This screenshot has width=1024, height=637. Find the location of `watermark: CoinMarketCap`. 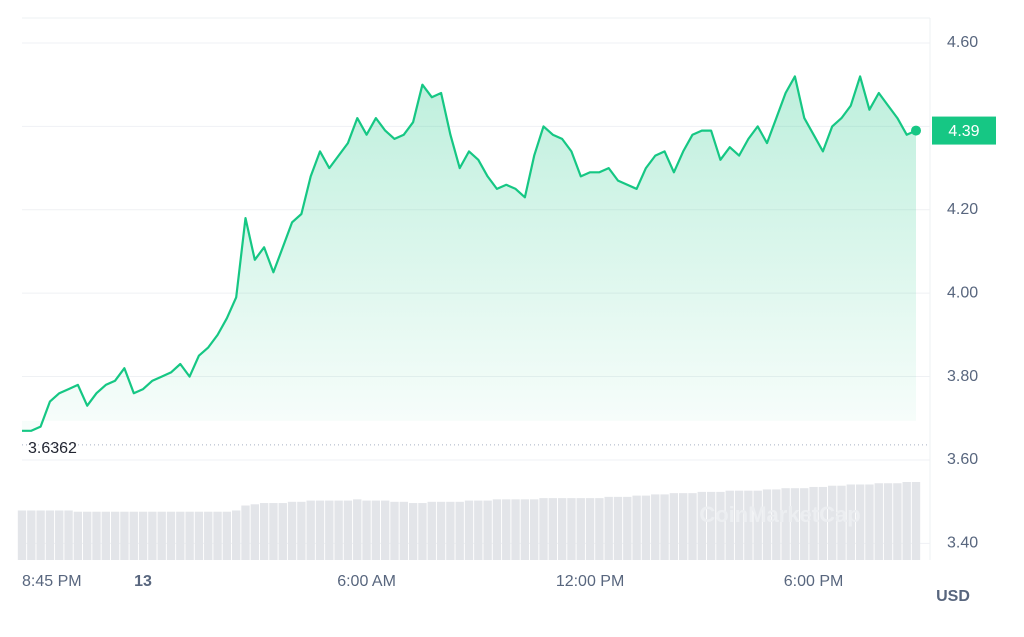

watermark: CoinMarketCap is located at coordinates (779, 514).